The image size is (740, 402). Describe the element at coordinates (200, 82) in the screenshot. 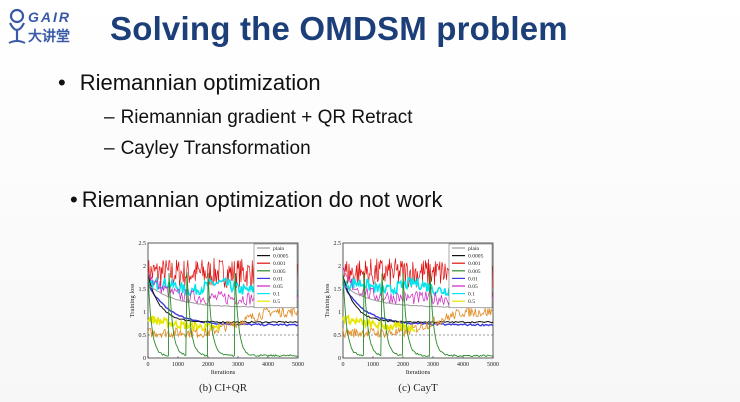

I see `bullet-1-text: Riemannian optimization` at that location.